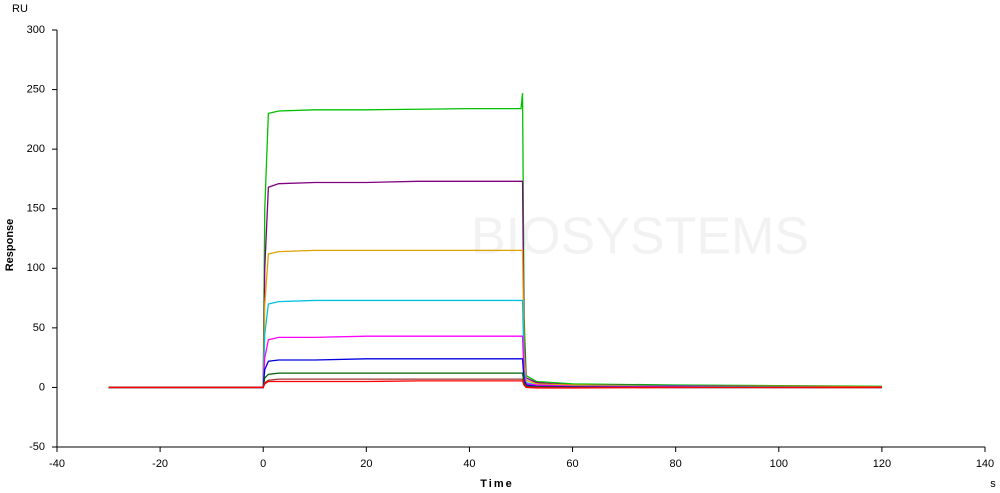 This screenshot has height=493, width=1000. I want to click on y-tick-label: 200, so click(36, 149).